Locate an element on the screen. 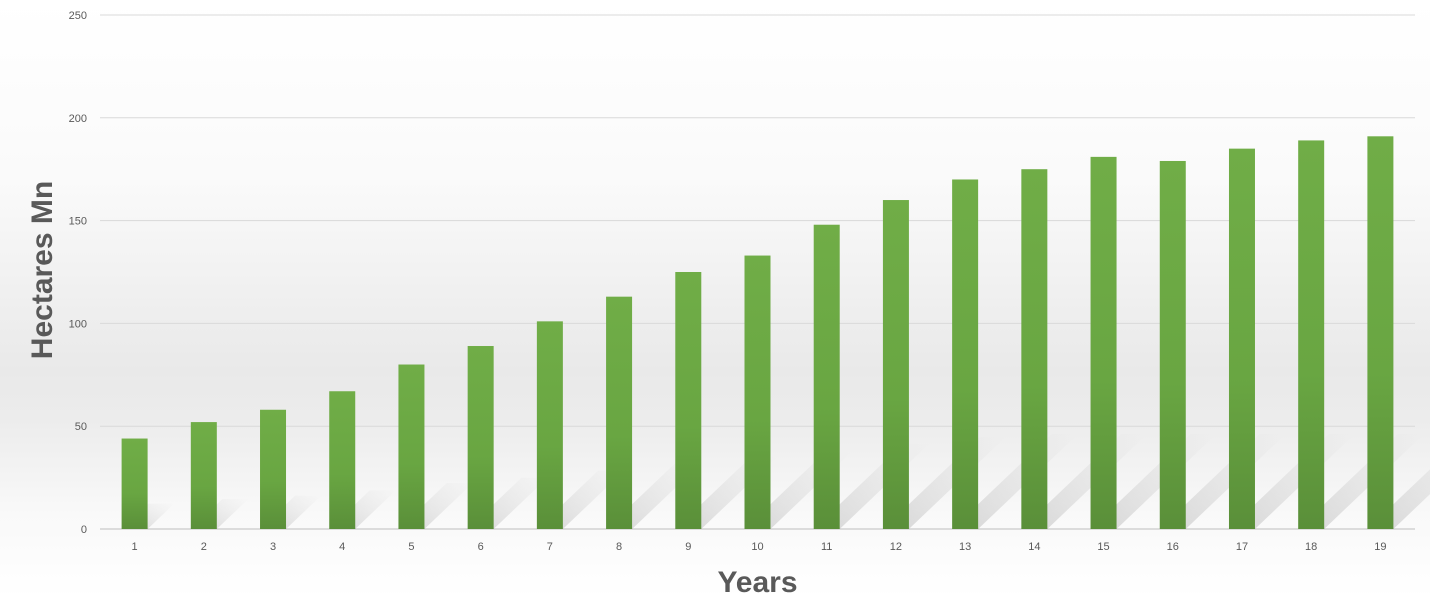 The image size is (1430, 598). x-tick-label: 18 is located at coordinates (1311, 547).